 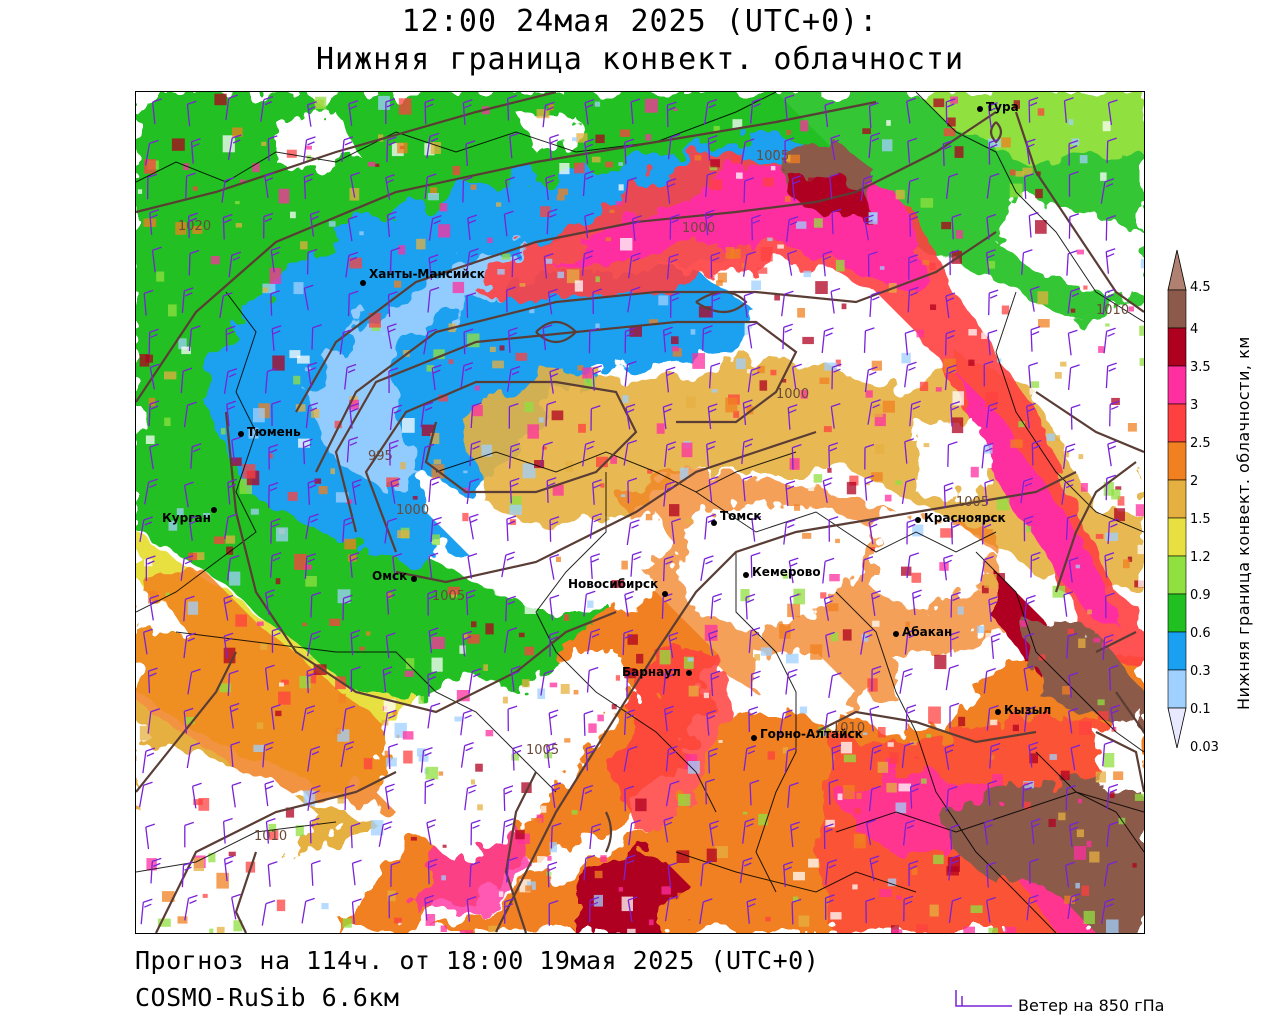 I want to click on colorbar-swatch, so click(x=1177, y=385).